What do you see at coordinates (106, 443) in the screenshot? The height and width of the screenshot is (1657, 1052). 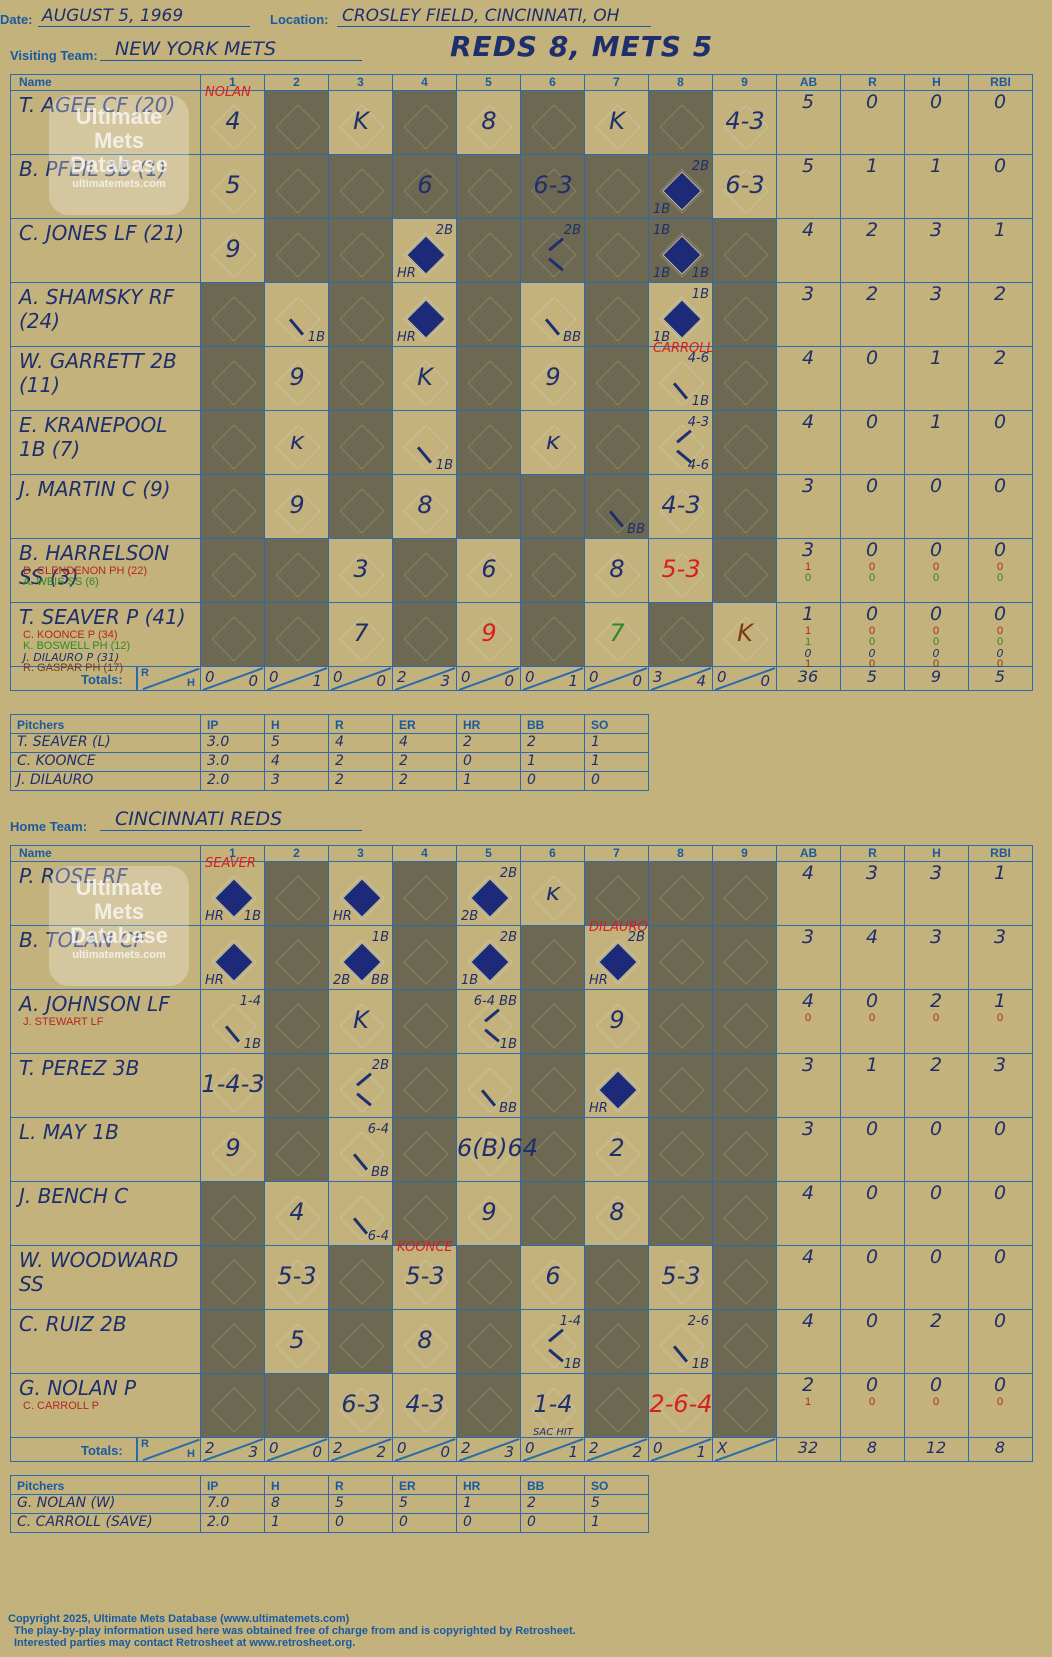 I see `visitors-player-cell: E. KRANEPOOL 1B (7)` at bounding box center [106, 443].